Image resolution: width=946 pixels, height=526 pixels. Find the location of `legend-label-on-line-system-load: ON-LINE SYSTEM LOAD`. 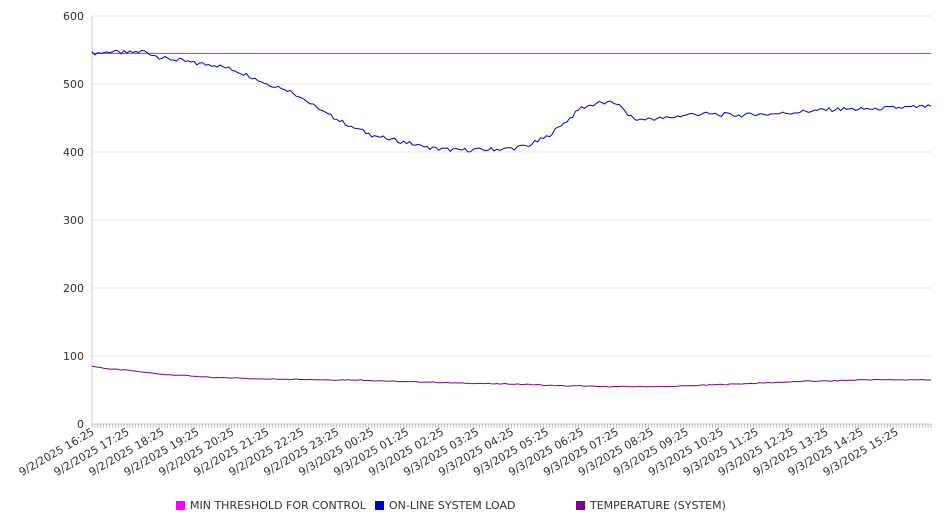

legend-label-on-line-system-load: ON-LINE SYSTEM LOAD is located at coordinates (452, 505).